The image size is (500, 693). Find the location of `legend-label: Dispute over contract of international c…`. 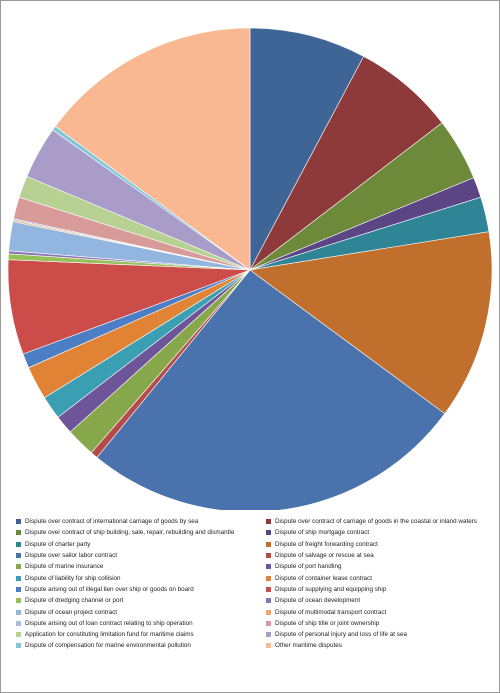

legend-label: Dispute over contract of international c… is located at coordinates (112, 522).